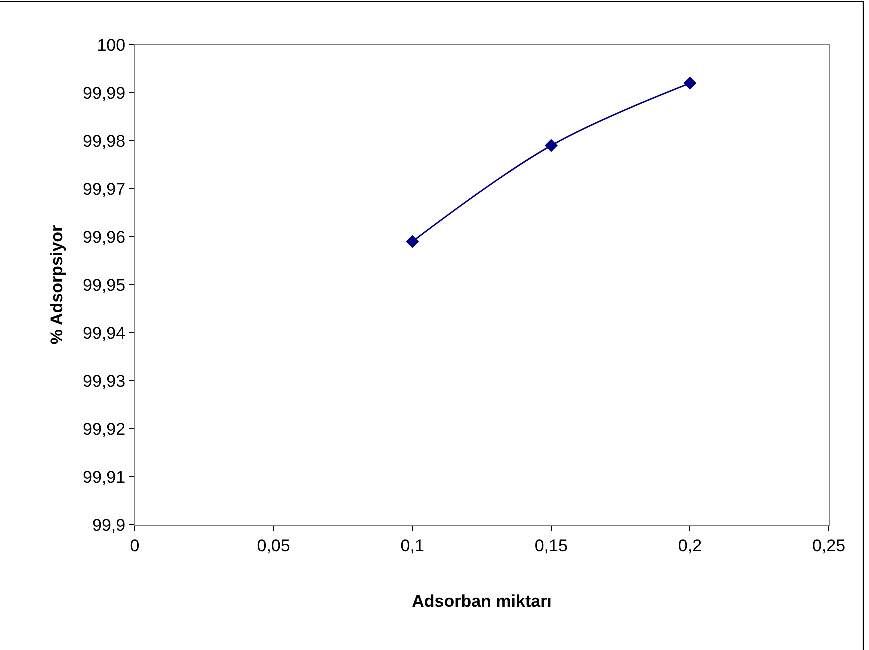 The image size is (869, 650). What do you see at coordinates (273, 546) in the screenshot?
I see `x-tick-label: 0,05` at bounding box center [273, 546].